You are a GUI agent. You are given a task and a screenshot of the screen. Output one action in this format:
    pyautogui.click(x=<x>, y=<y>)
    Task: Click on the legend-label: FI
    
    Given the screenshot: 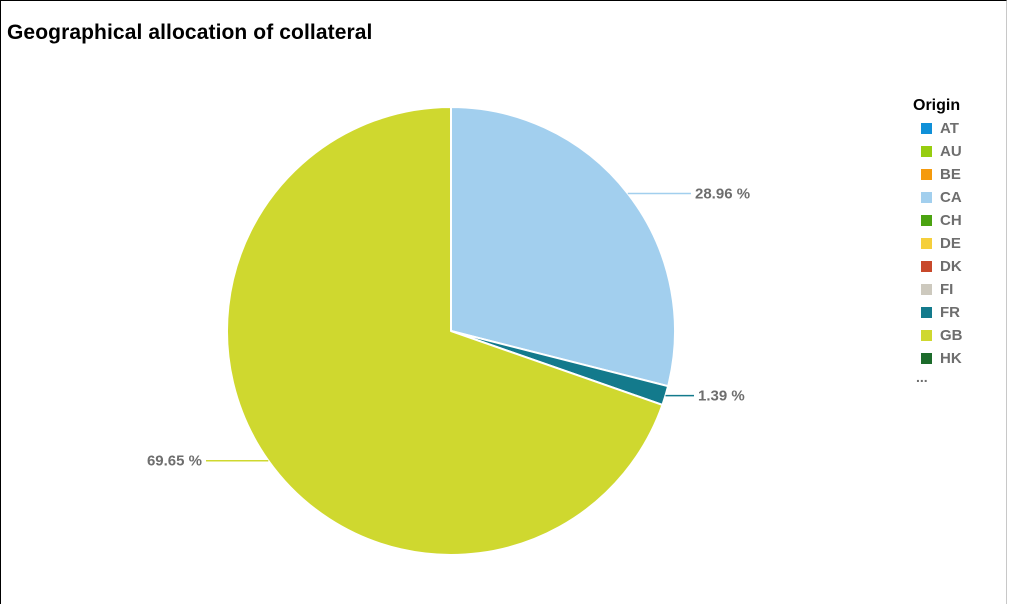 What is the action you would take?
    pyautogui.click(x=947, y=289)
    